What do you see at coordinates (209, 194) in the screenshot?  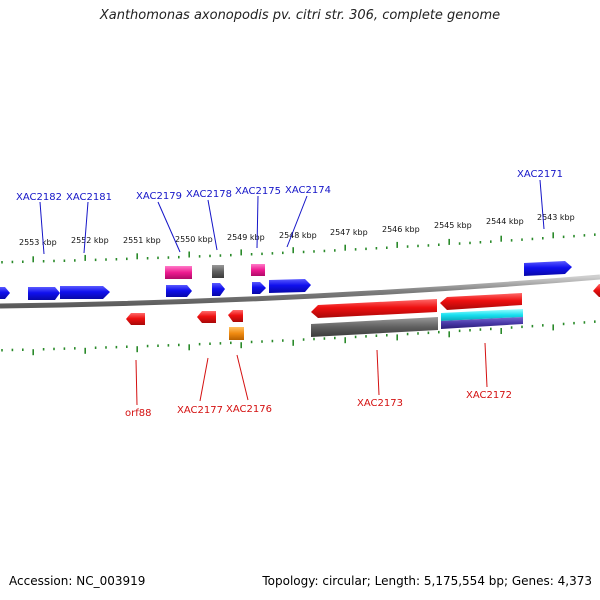 I see `gene-label-XAC2178: XAC2178` at bounding box center [209, 194].